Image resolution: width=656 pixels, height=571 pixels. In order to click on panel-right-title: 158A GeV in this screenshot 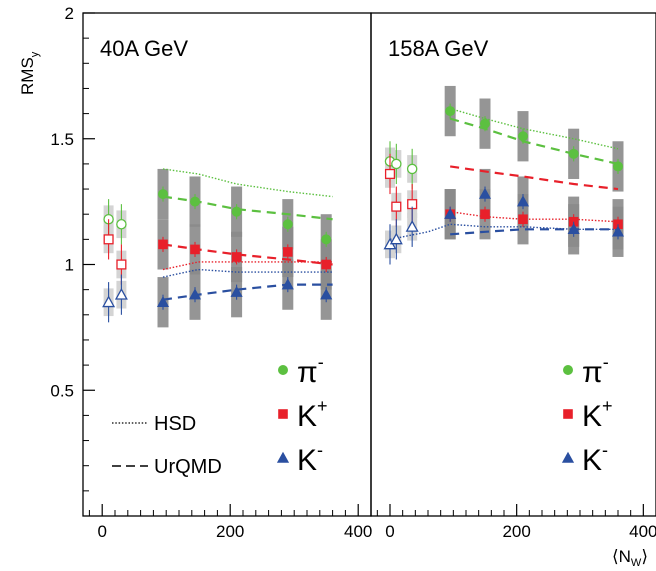, I will do `click(438, 48)`.